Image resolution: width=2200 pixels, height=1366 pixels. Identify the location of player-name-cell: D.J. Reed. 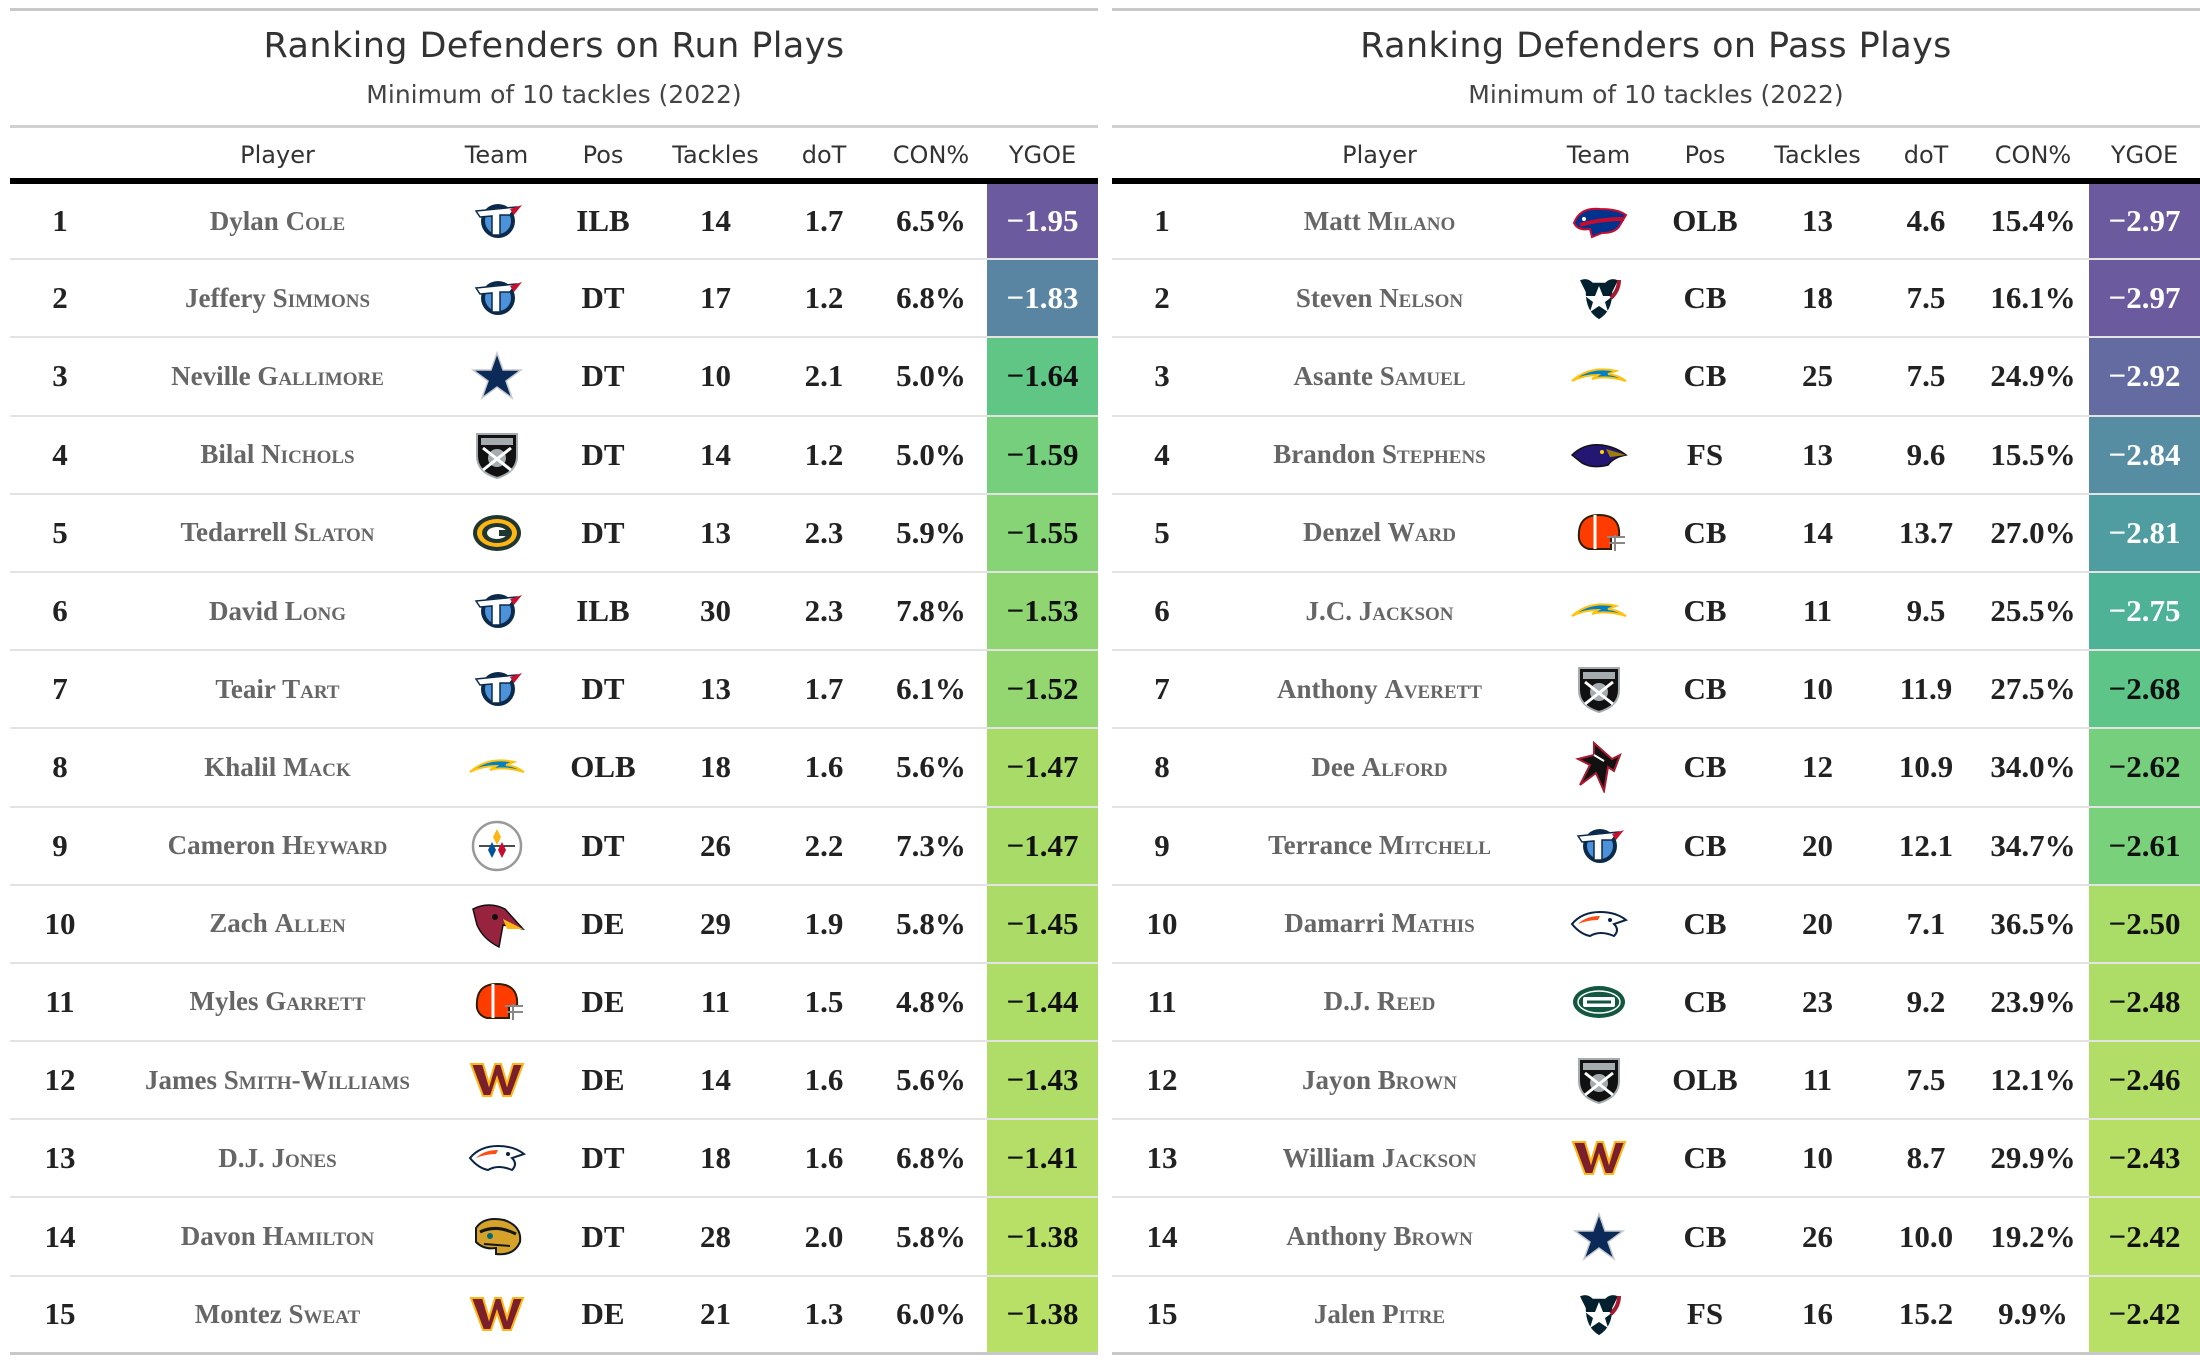
(1379, 1002).